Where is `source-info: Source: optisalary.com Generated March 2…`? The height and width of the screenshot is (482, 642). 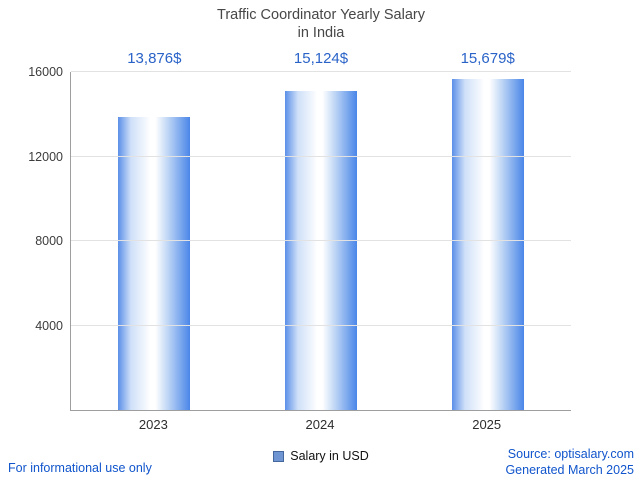 source-info: Source: optisalary.com Generated March 2… is located at coordinates (569, 462).